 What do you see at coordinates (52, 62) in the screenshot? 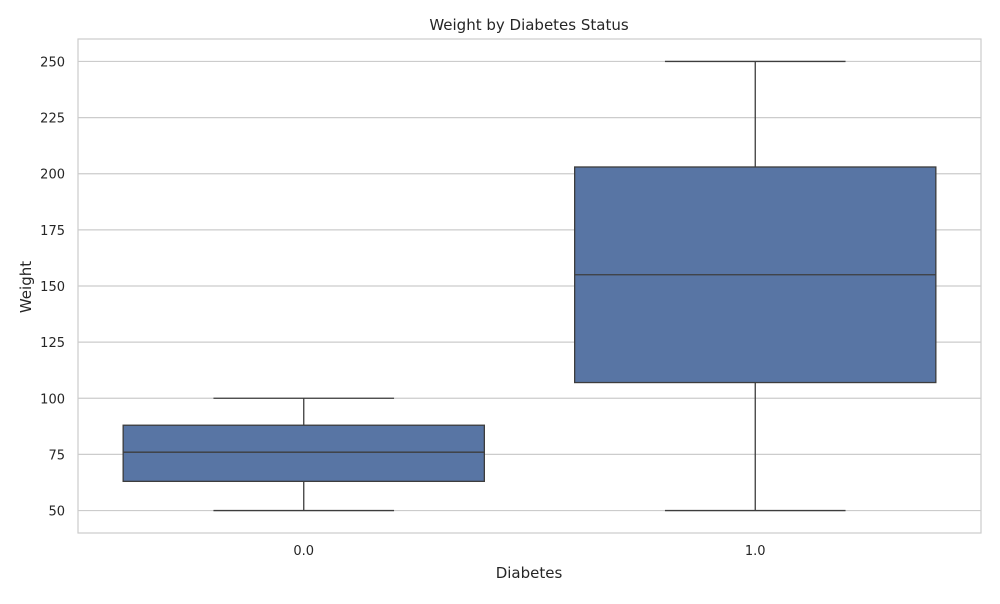
I see `y-tick-label: 250` at bounding box center [52, 62].